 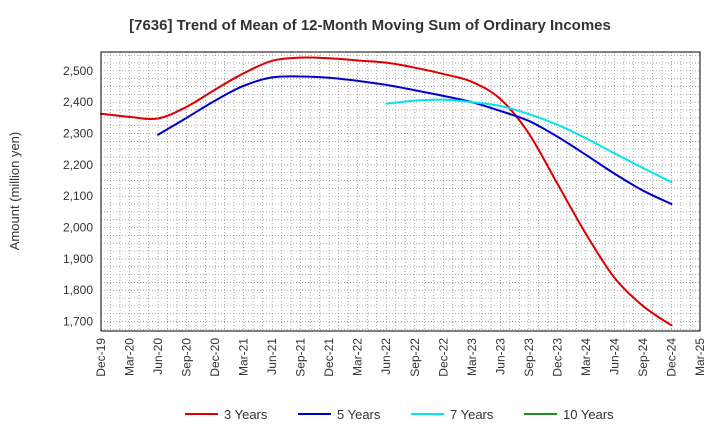 What do you see at coordinates (246, 414) in the screenshot?
I see `legend-label-3-years: 3 Years` at bounding box center [246, 414].